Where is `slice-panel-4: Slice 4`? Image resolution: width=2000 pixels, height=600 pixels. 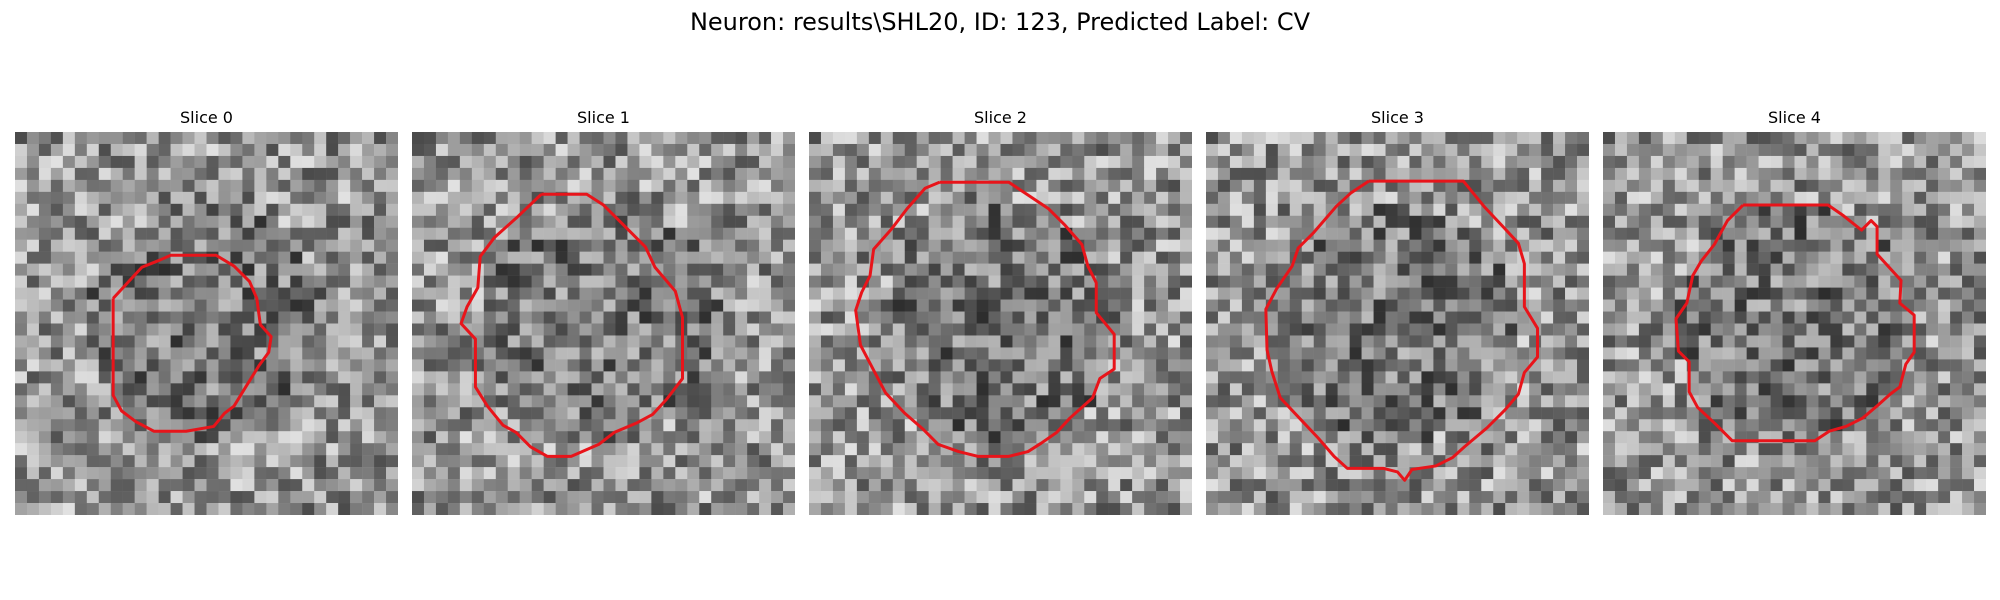 slice-panel-4: Slice 4 is located at coordinates (1794, 313).